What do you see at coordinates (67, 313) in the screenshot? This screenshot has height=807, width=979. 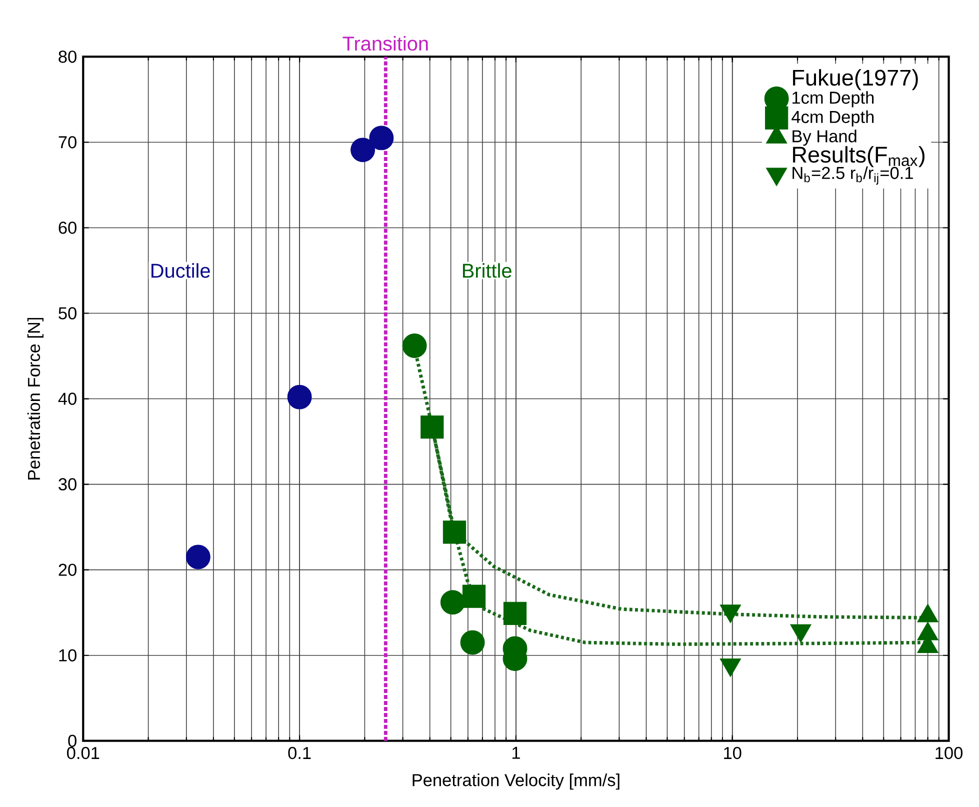 I see `y-tick-label: 50` at bounding box center [67, 313].